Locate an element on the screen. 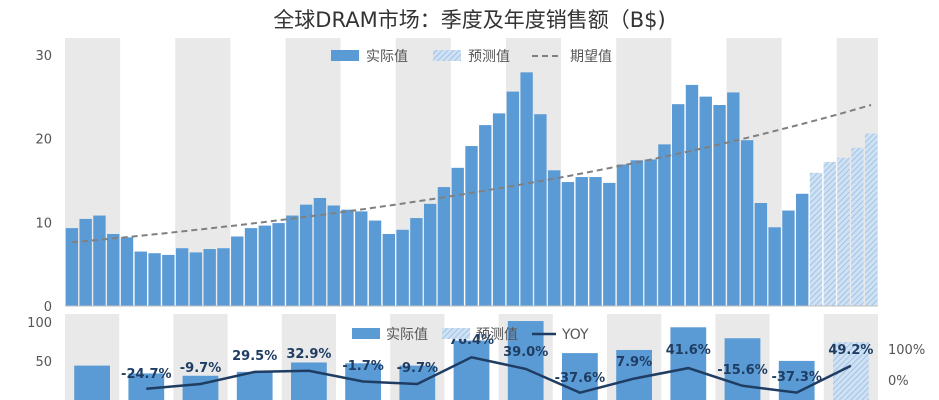  yoy-label: 39.0% is located at coordinates (525, 352).